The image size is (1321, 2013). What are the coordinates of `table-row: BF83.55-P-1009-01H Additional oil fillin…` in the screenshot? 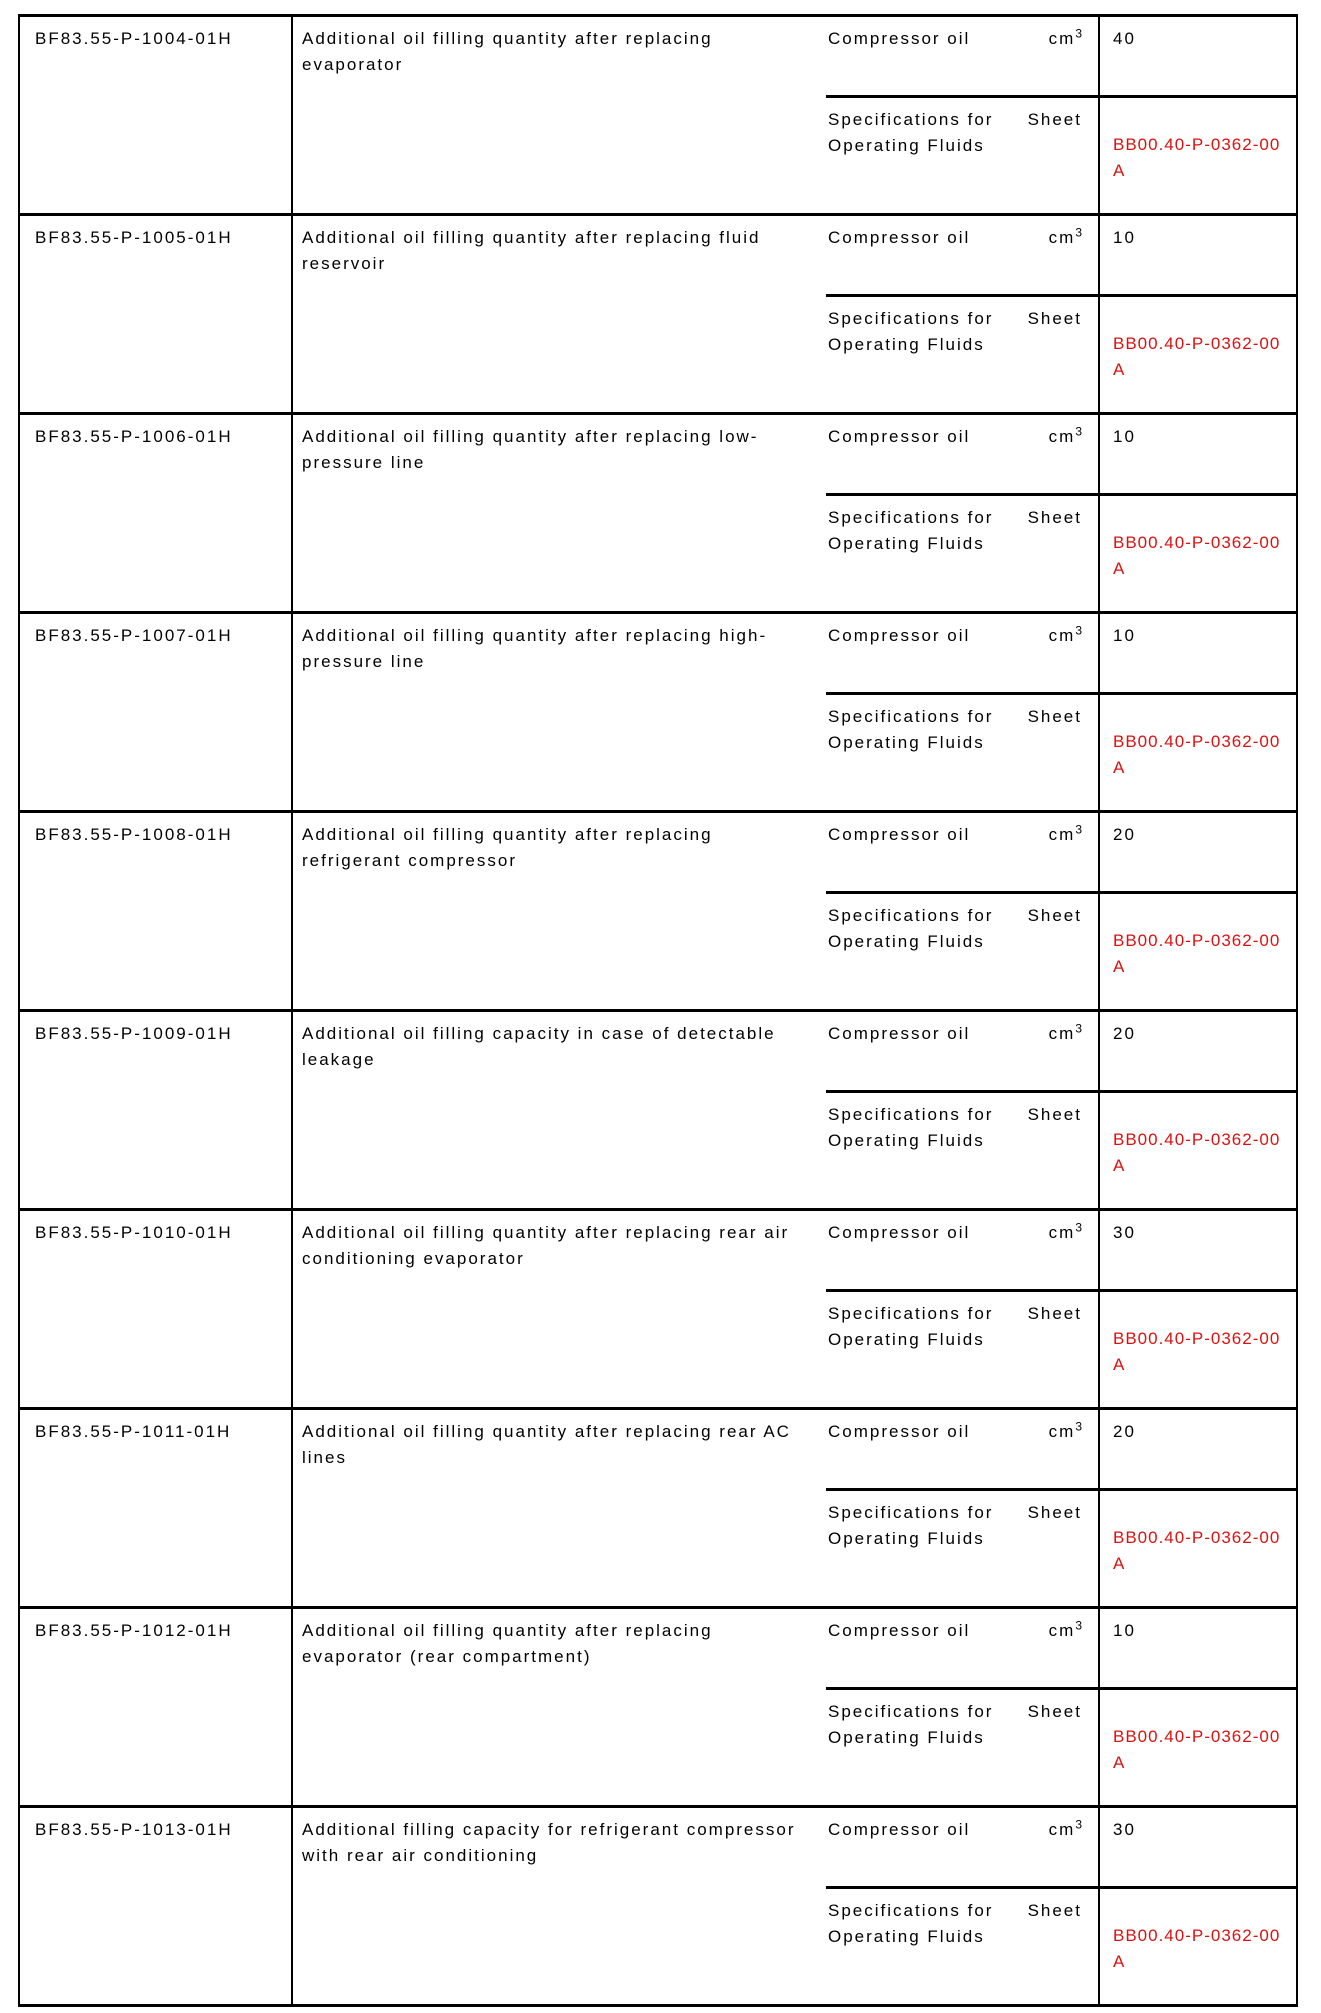 It's located at (658, 1111).